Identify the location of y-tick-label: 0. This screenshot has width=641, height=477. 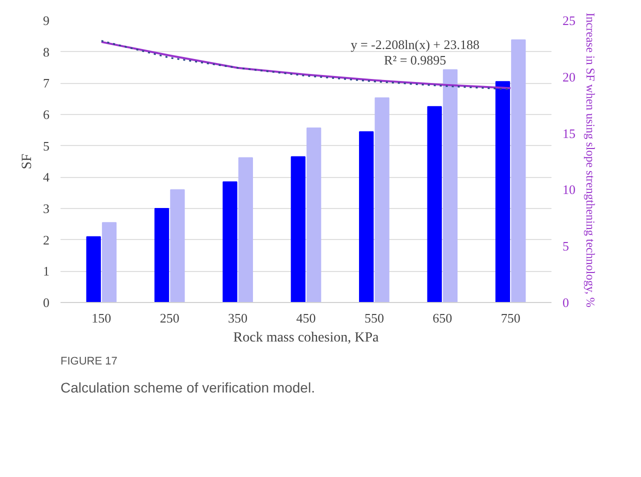
(46, 302).